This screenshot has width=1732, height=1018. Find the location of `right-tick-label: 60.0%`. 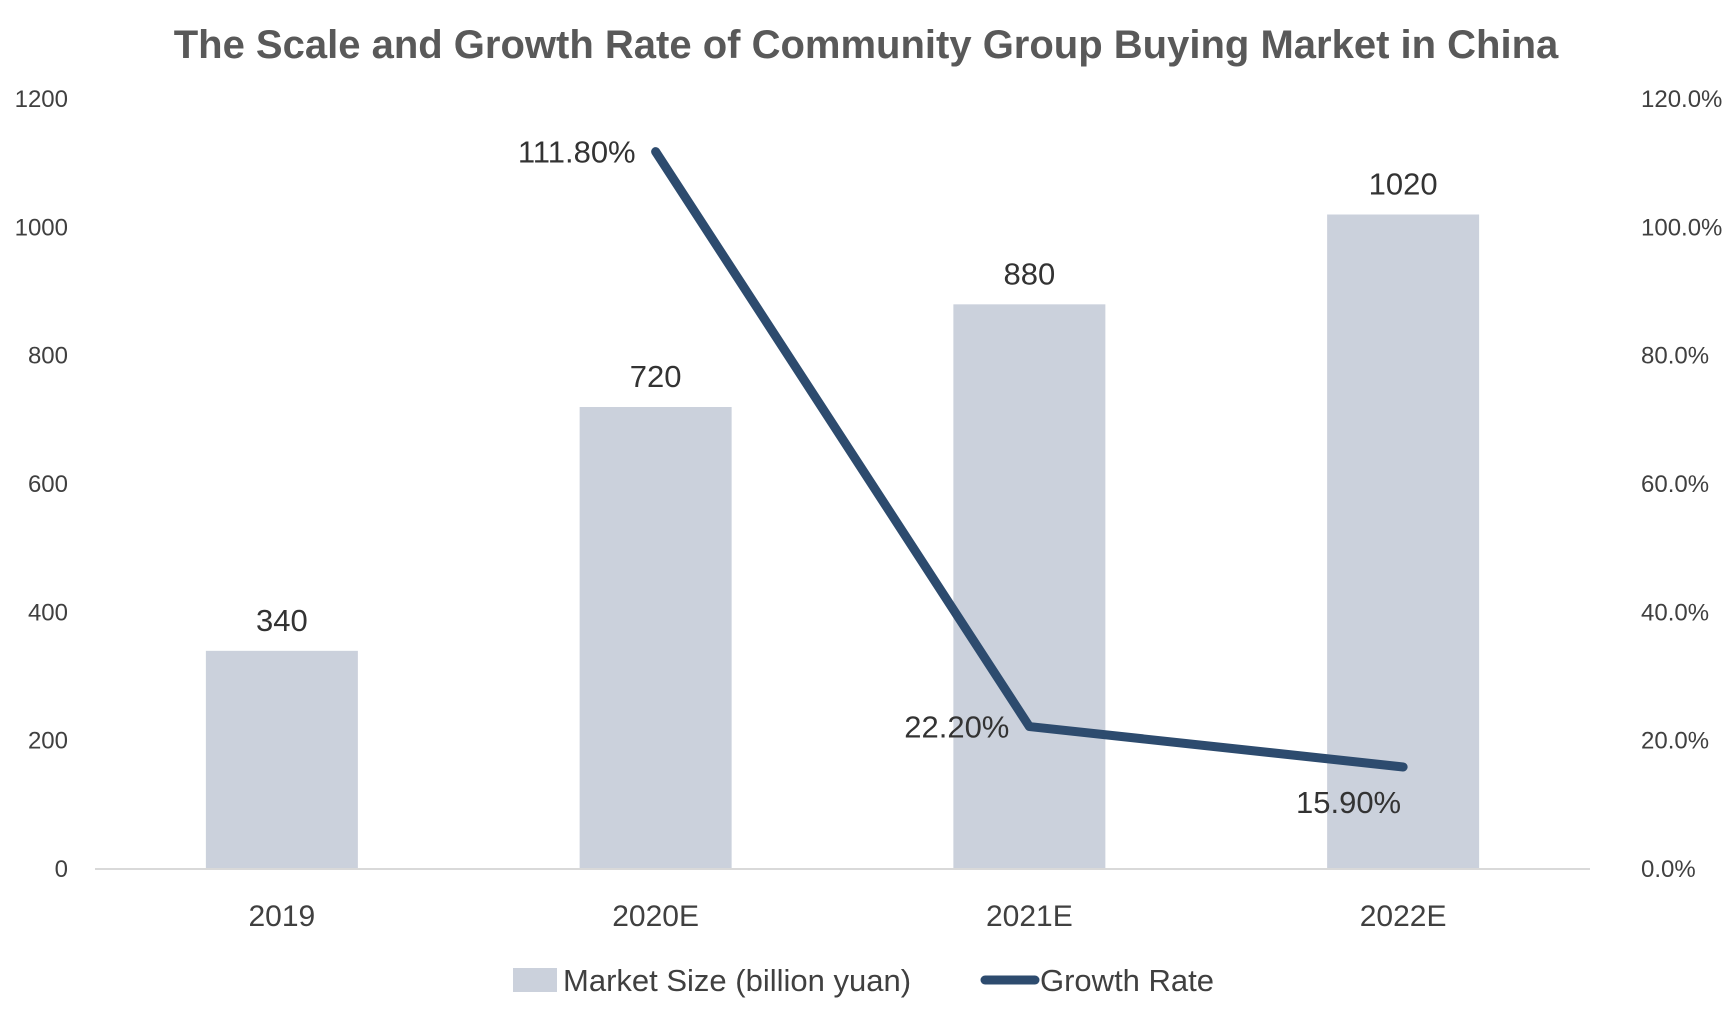

right-tick-label: 60.0% is located at coordinates (1675, 484).